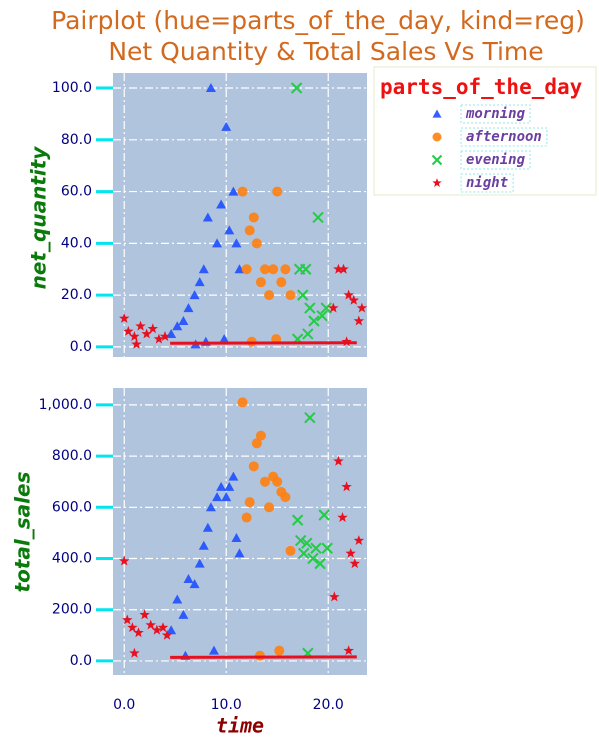 The width and height of the screenshot is (599, 749). I want to click on y-tick-label: 20.0, so click(76, 295).